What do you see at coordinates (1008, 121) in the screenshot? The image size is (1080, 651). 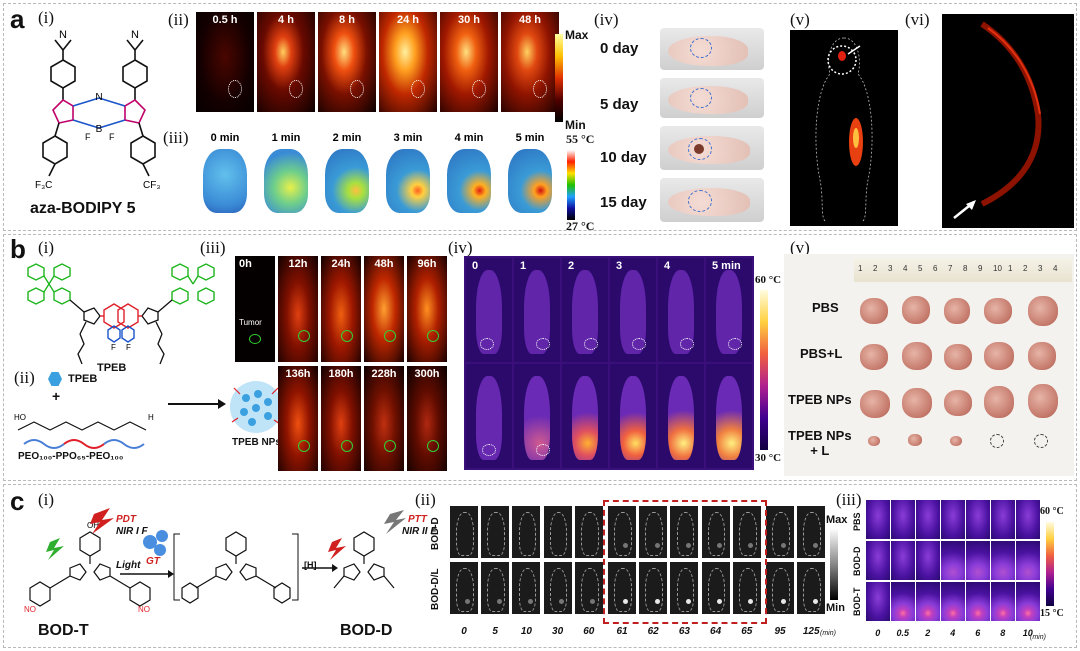 I see `vessel-fl-image` at bounding box center [1008, 121].